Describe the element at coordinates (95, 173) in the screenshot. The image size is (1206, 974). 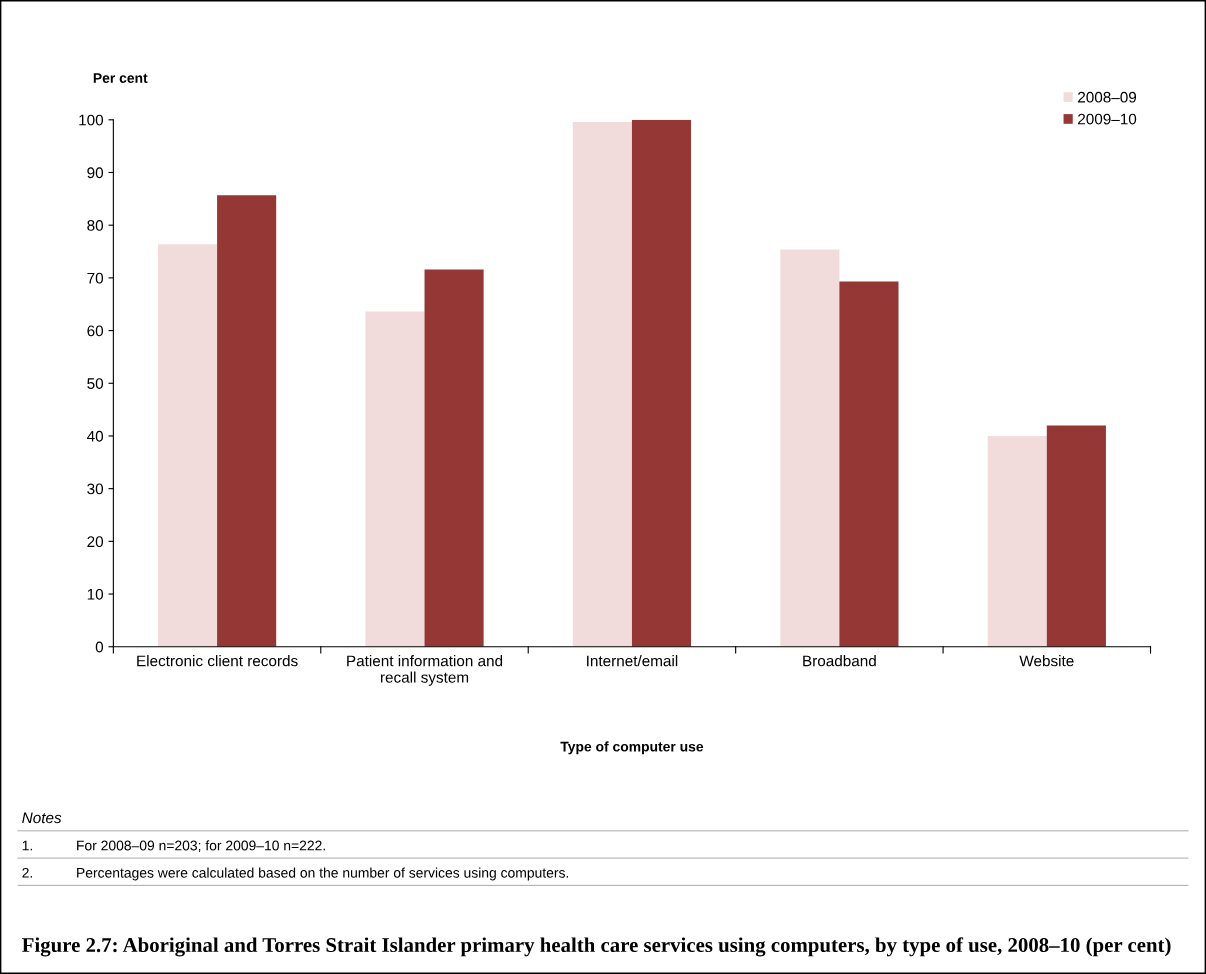
I see `y-tick-label: 90` at that location.